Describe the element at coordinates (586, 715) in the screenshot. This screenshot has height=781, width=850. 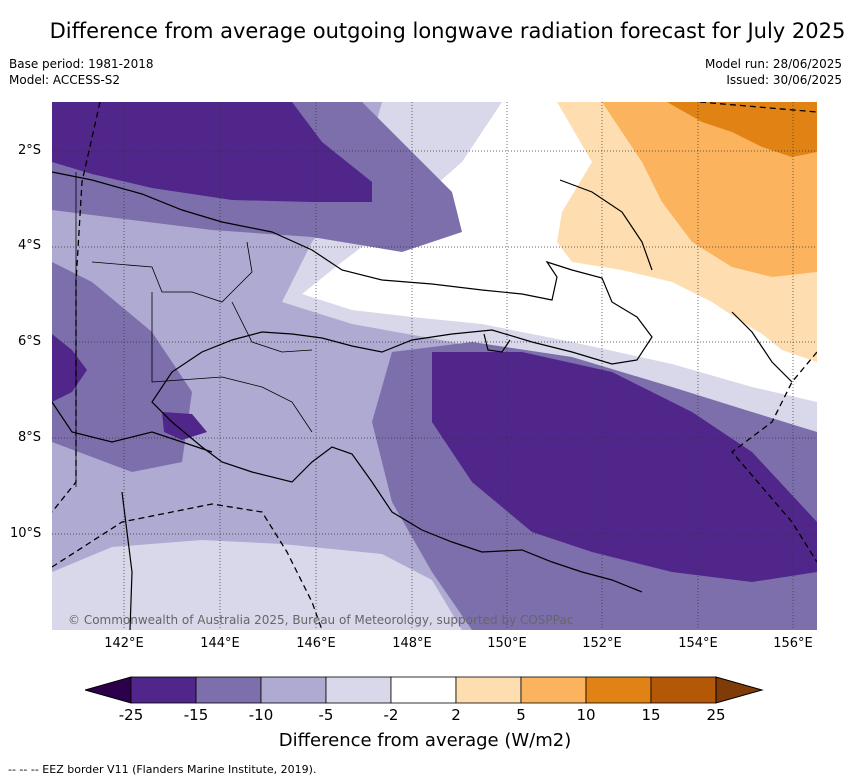
I see `colorbar-tick-label: 10` at that location.